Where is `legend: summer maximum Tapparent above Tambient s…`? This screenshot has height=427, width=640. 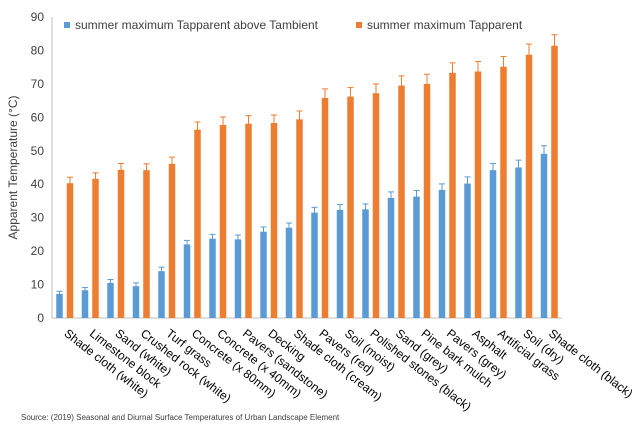 legend: summer maximum Tapparent above Tambient s… is located at coordinates (293, 25).